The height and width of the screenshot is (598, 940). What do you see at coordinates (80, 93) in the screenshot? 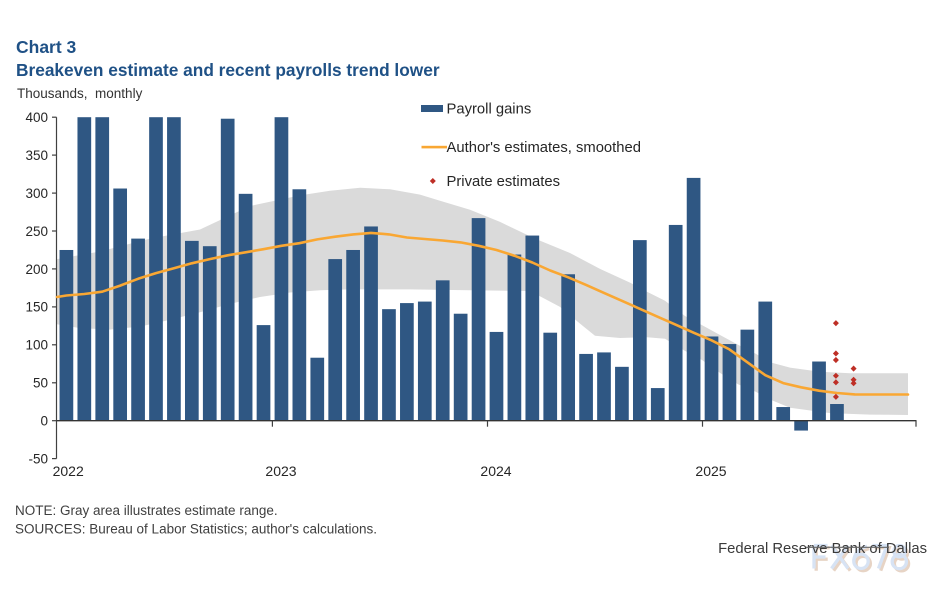
I see `svg-text: Thousands, monthly` at bounding box center [80, 93].